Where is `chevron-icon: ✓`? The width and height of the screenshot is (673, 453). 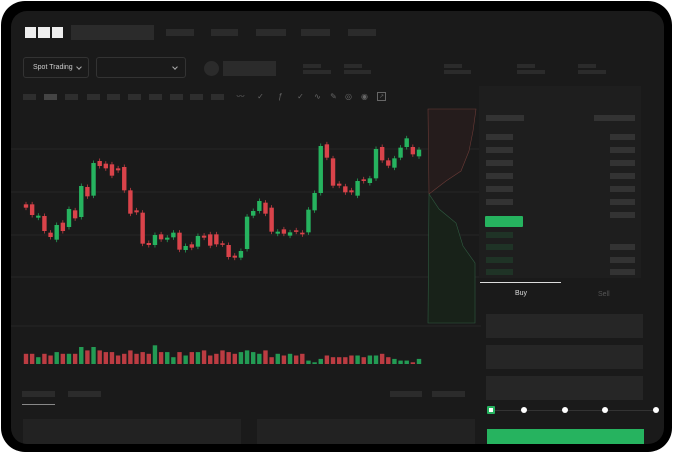 chevron-icon: ✓ is located at coordinates (300, 96).